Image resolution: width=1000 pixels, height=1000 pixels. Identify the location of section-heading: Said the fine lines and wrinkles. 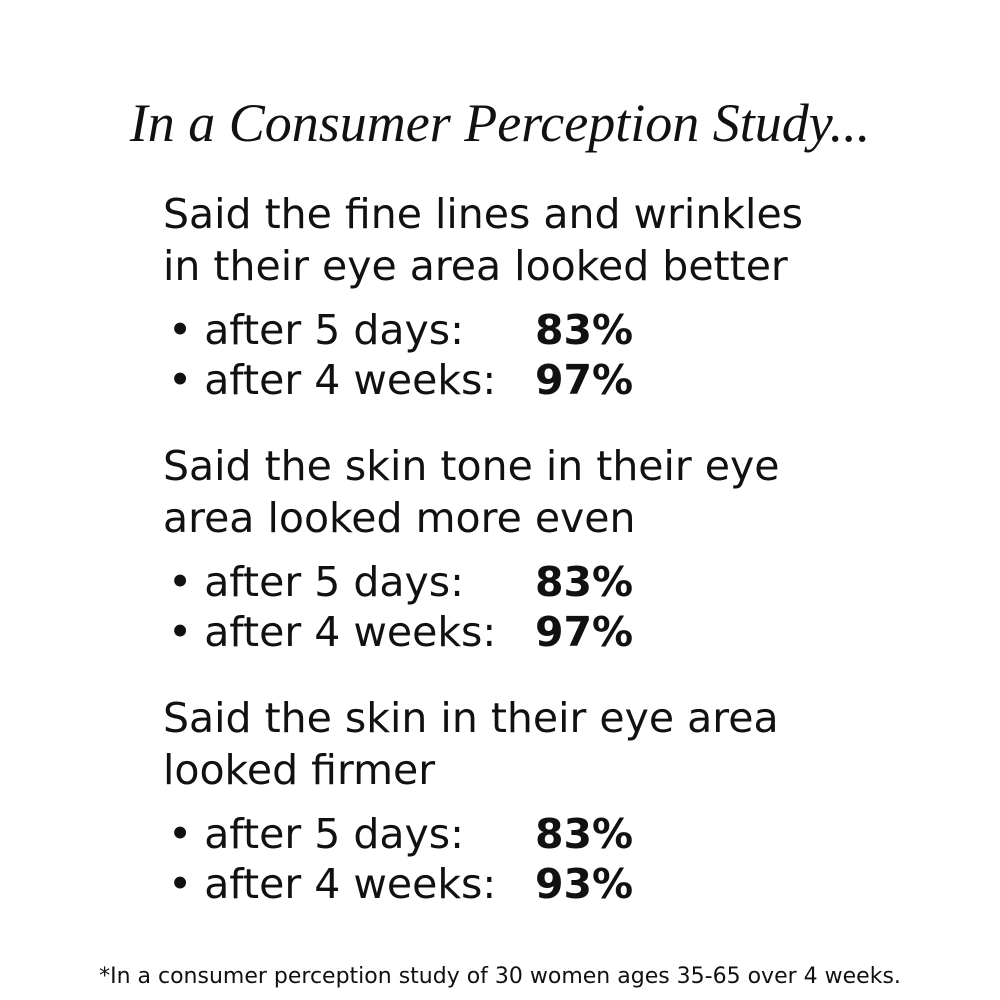
(483, 214).